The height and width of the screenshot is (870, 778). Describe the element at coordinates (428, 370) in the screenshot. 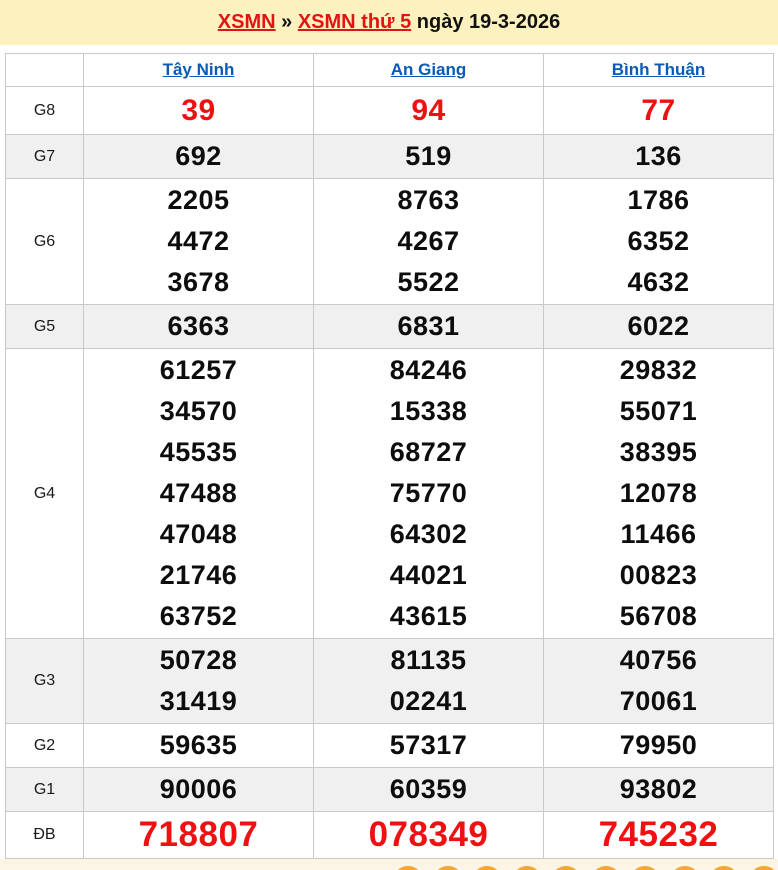

I see `result-number: 84246` at that location.